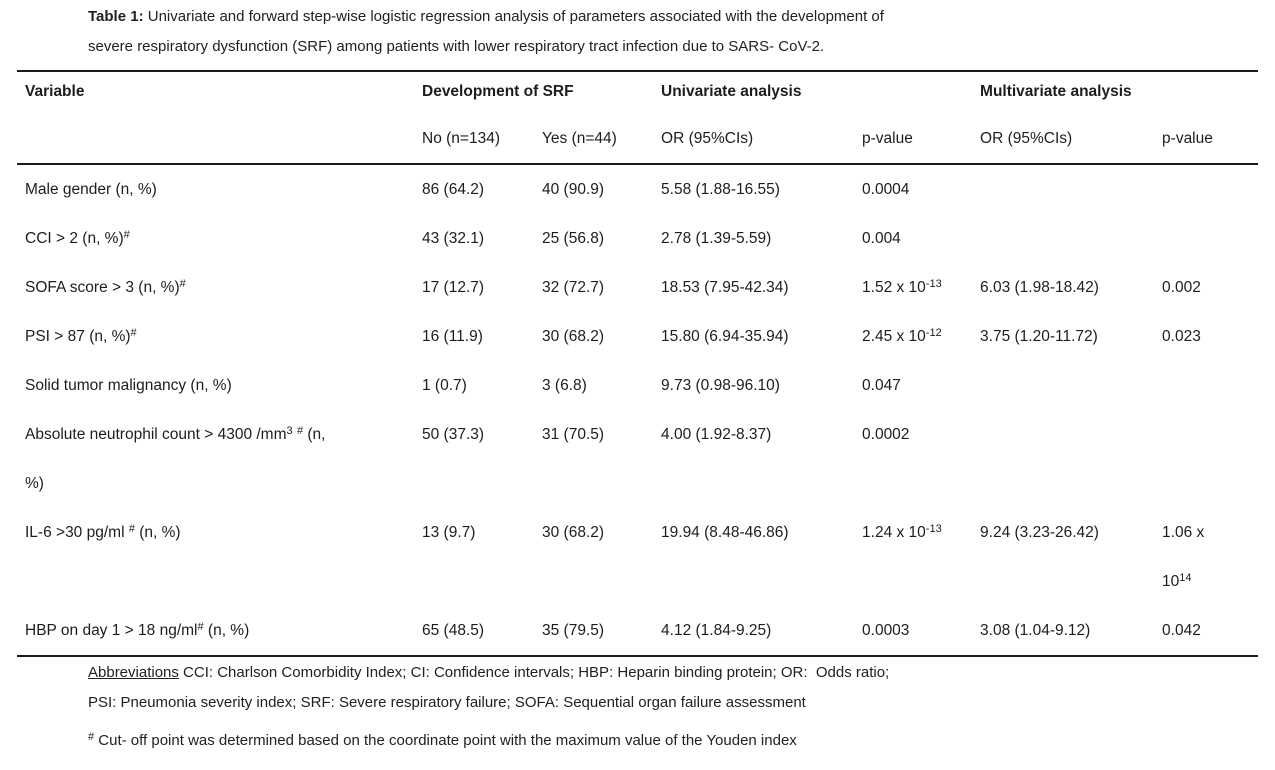 Image resolution: width=1275 pixels, height=770 pixels. Describe the element at coordinates (1035, 630) in the screenshot. I see `cell-multivariate-or: 3.08 (1.04-9.12)` at that location.